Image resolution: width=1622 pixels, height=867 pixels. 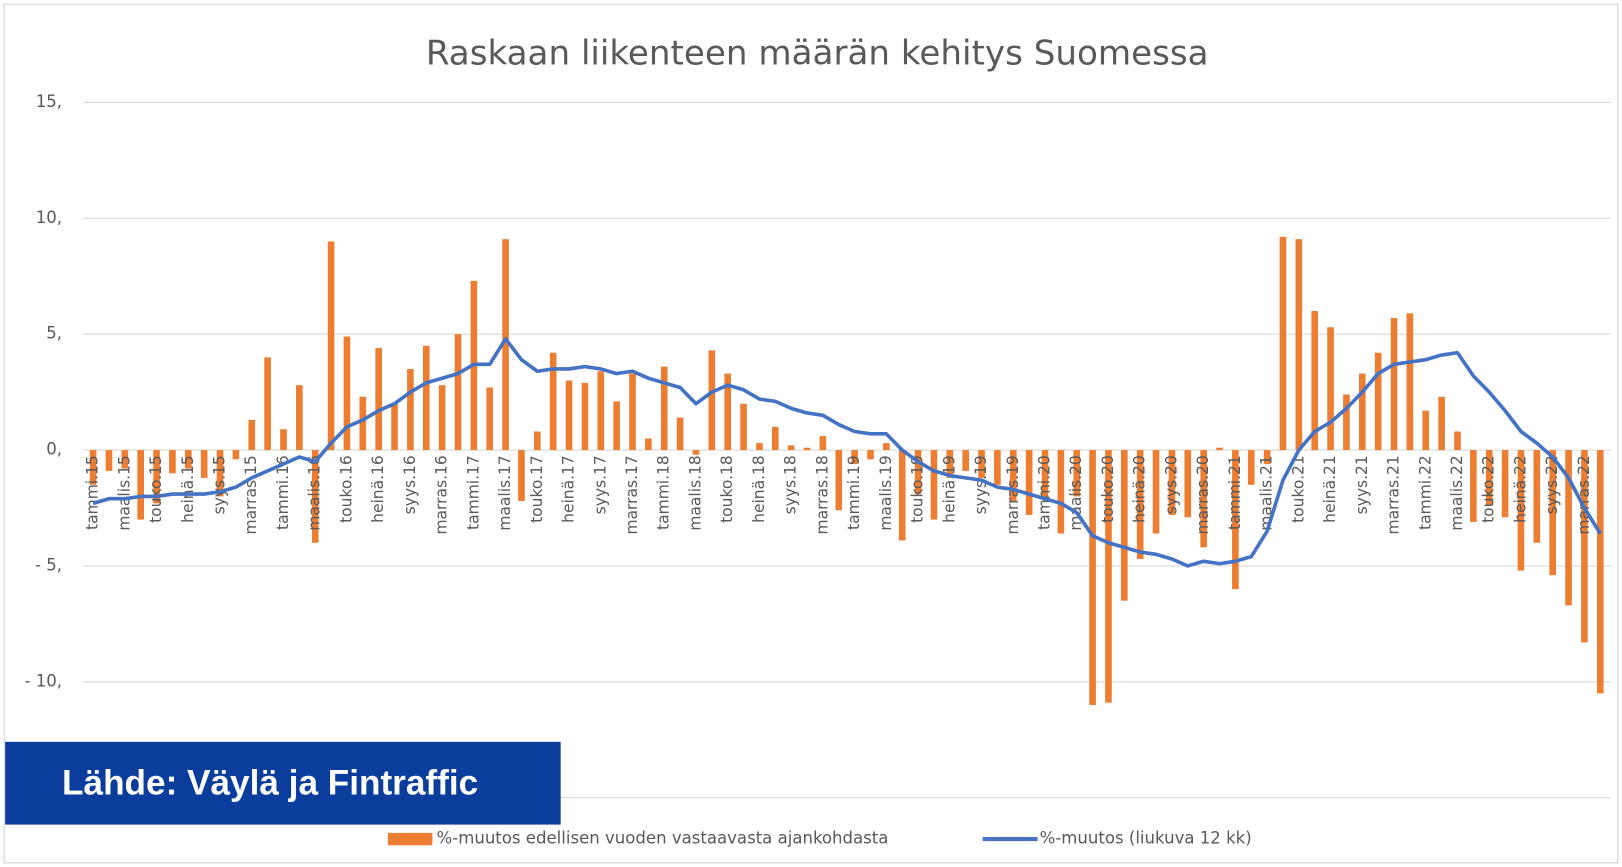 I want to click on x-tick-label: syys.21, so click(x=1362, y=484).